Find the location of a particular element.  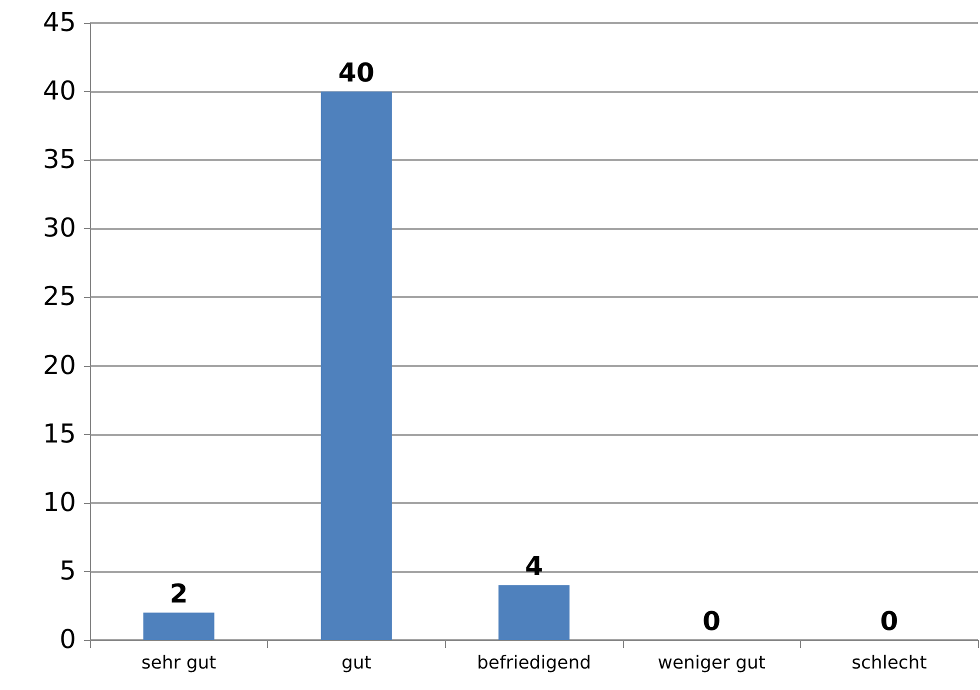

y-tick-label: 10 is located at coordinates (59, 503).